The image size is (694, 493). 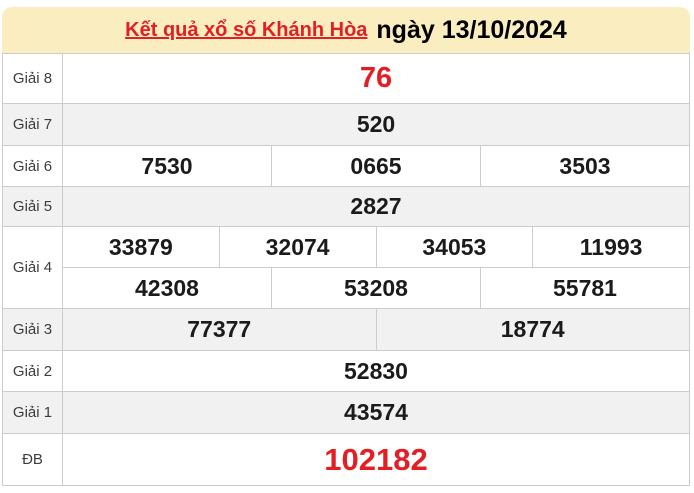 I want to click on prize-number: 33879, so click(x=141, y=247).